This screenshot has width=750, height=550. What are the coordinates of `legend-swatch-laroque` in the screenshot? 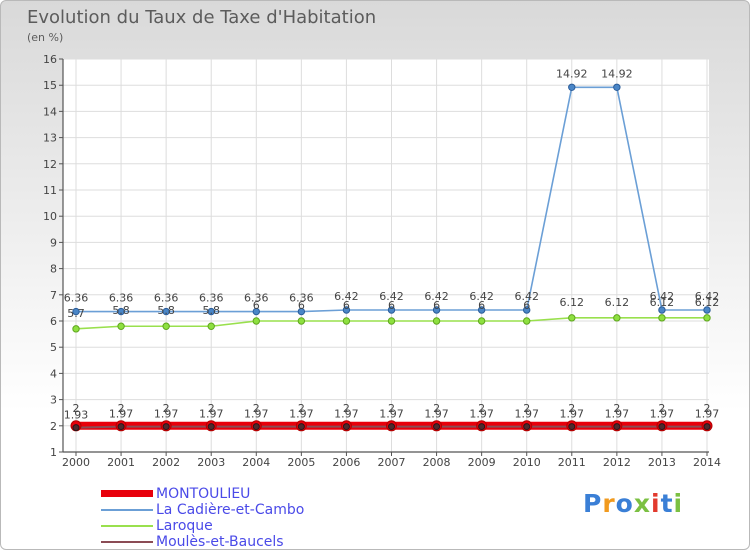 It's located at (127, 526).